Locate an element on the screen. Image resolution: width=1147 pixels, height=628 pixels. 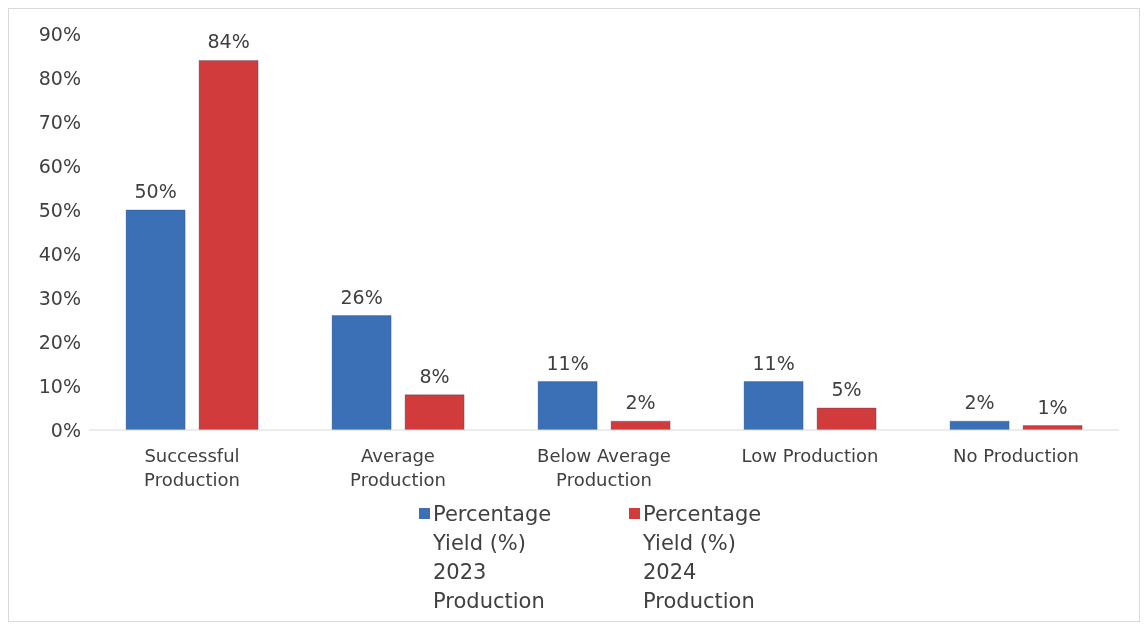
data-label: 50% is located at coordinates (155, 191).